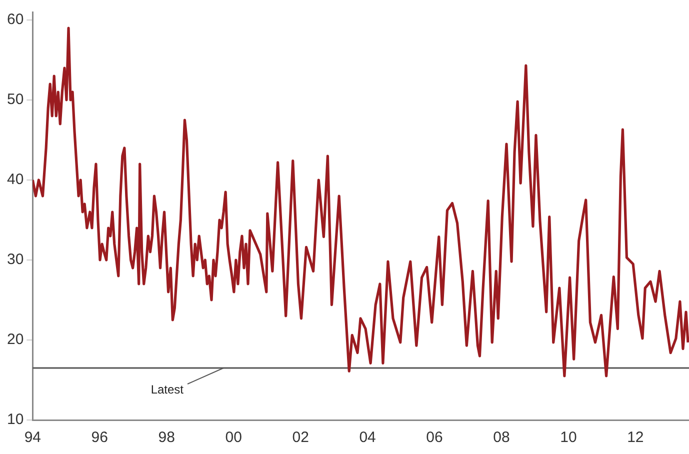  I want to click on x-tick-label: 00, so click(233, 437).